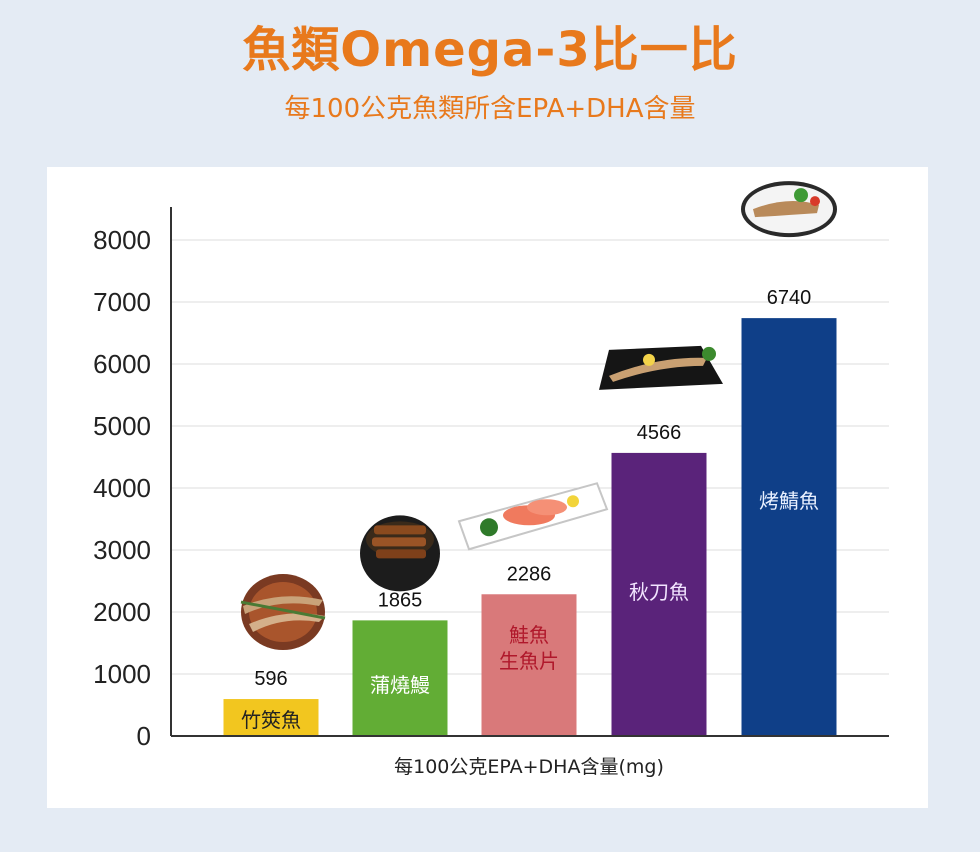 This screenshot has height=852, width=980. Describe the element at coordinates (122, 302) in the screenshot. I see `y-tick-label: 7000` at that location.